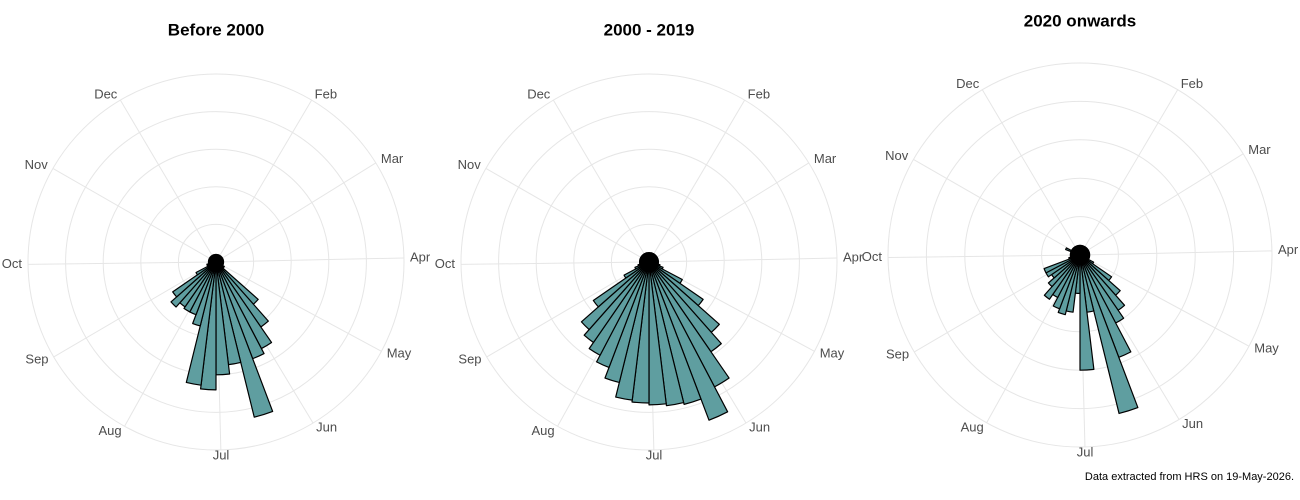 The height and width of the screenshot is (500, 1300). What do you see at coordinates (649, 29) in the screenshot?
I see `chart-title: 2000 - 2019` at bounding box center [649, 29].